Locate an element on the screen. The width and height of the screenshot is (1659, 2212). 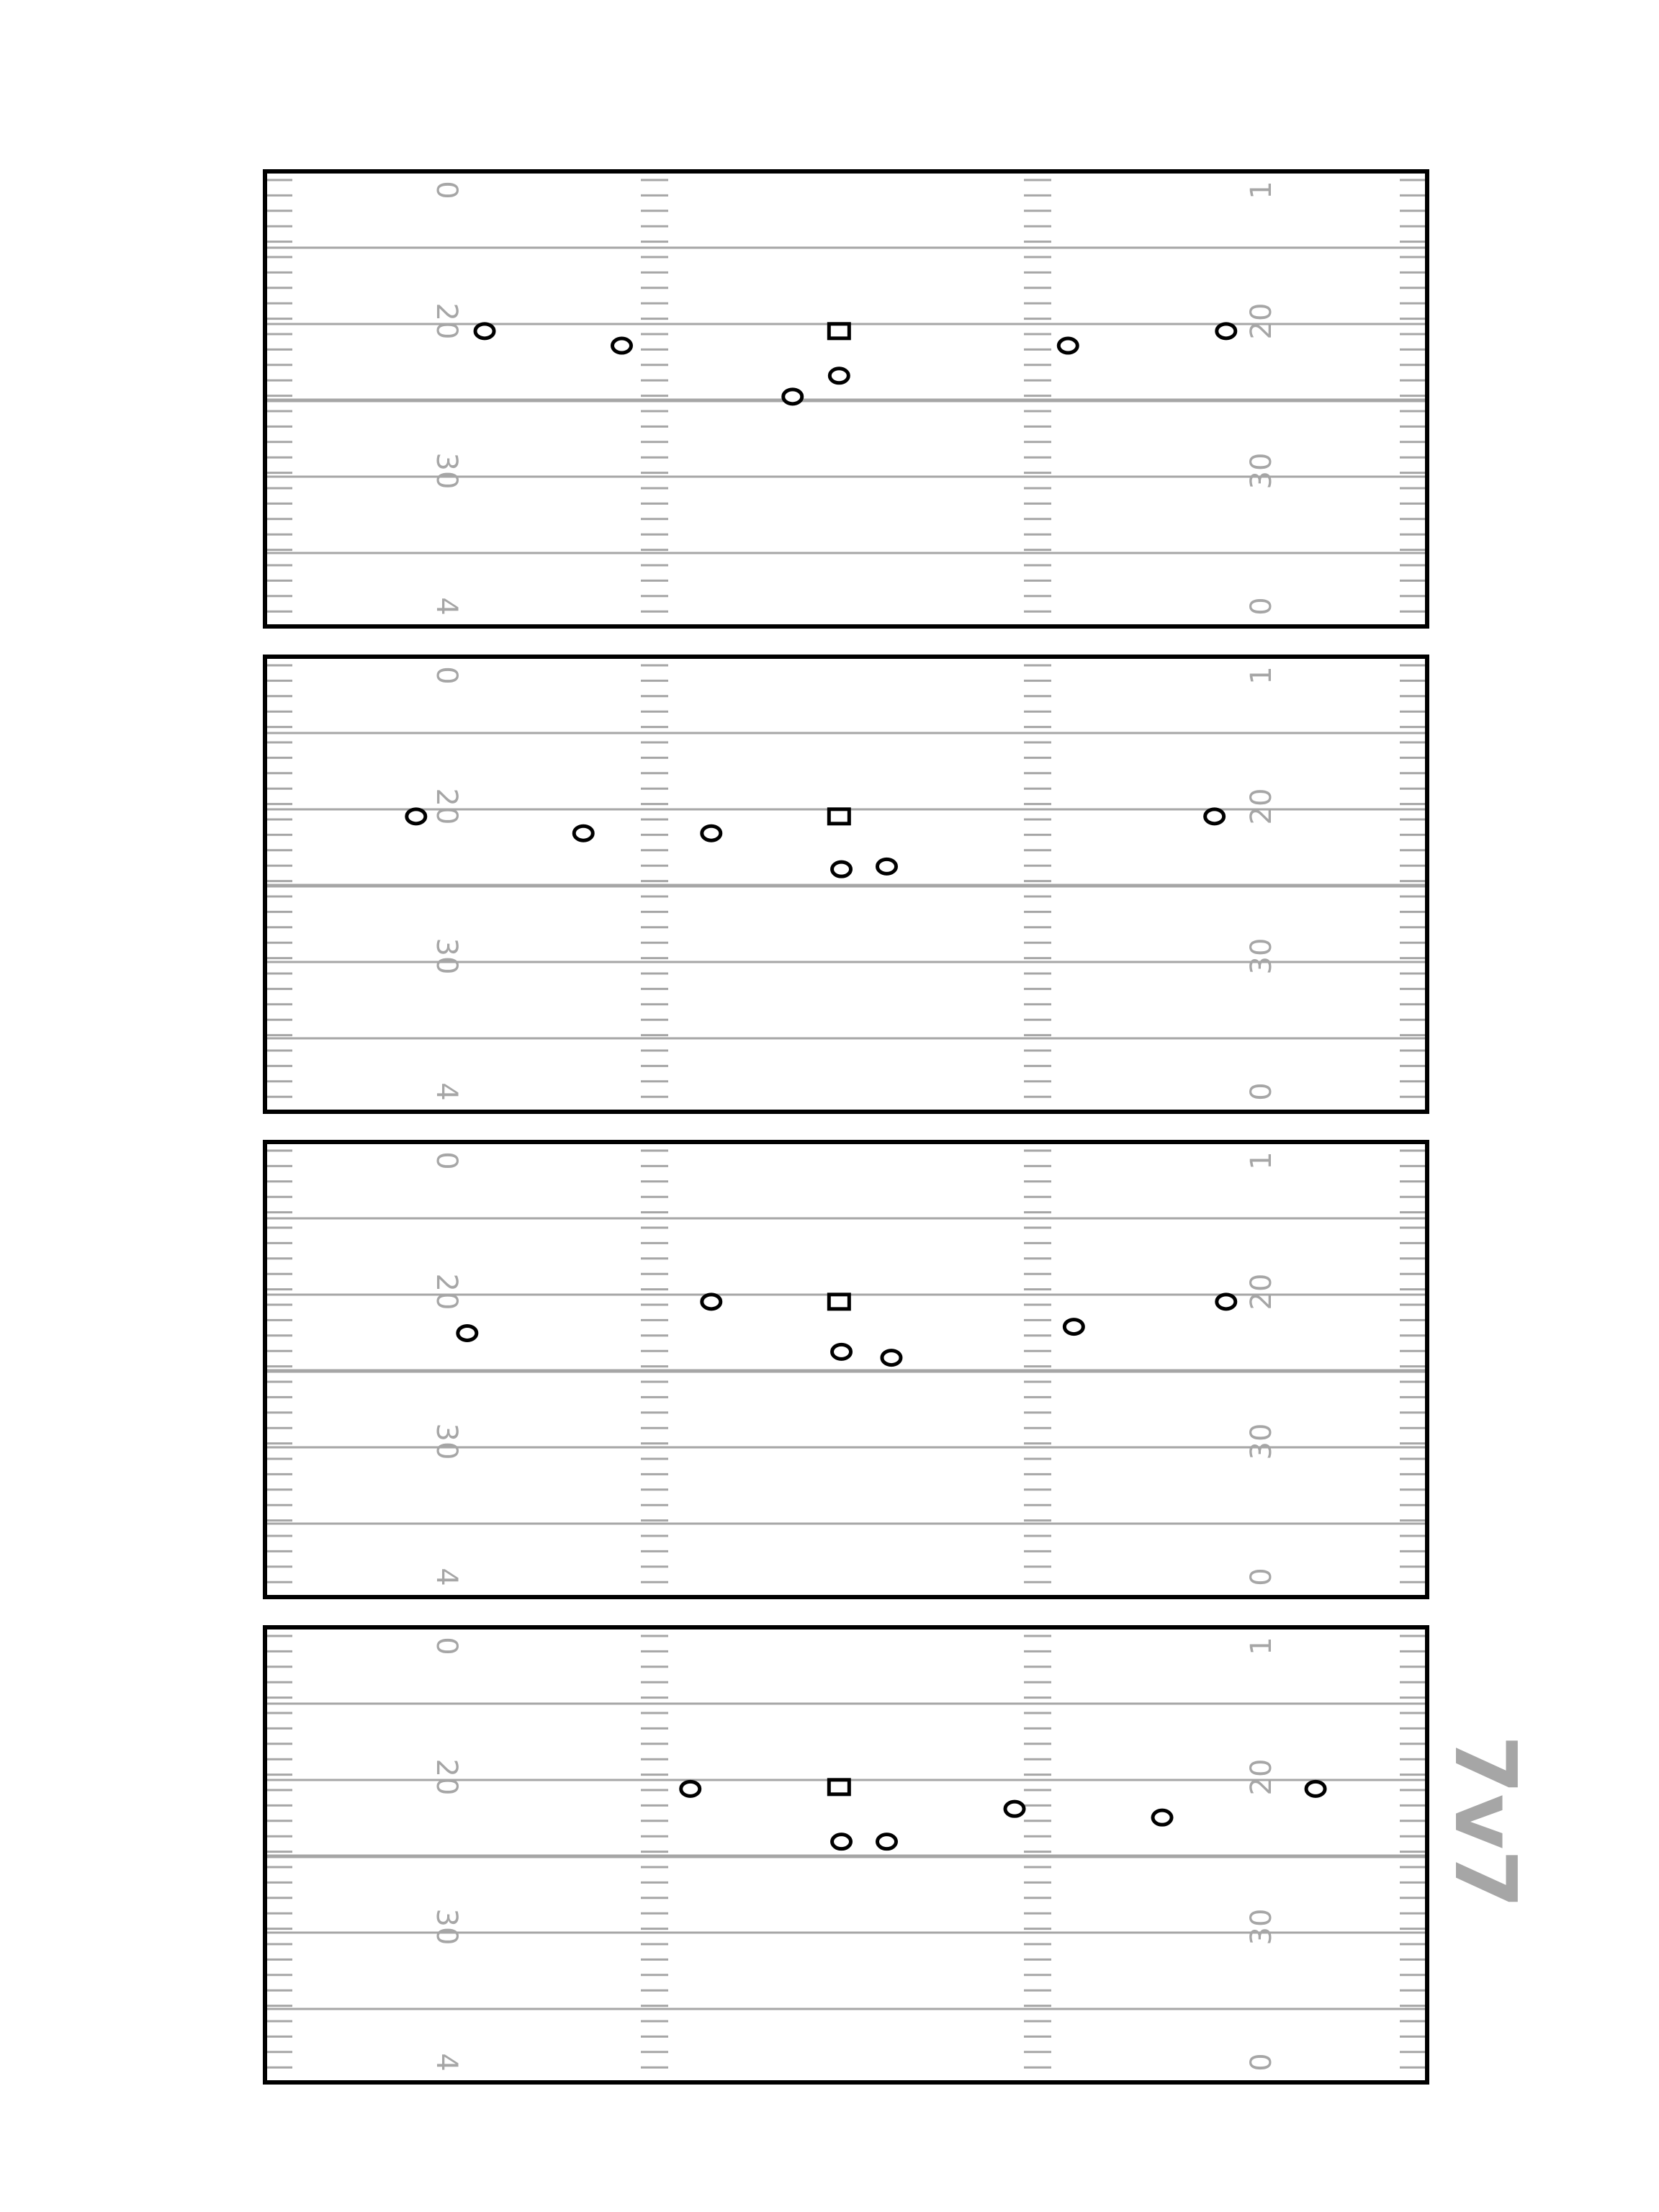
field-2: 0 1 20 20 30 30 4 0 is located at coordinates (846, 884).